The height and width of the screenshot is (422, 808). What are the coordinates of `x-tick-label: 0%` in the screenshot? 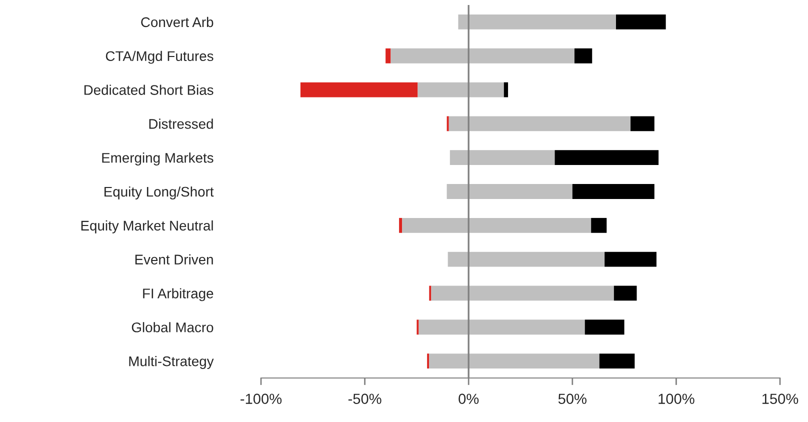 It's located at (468, 399).